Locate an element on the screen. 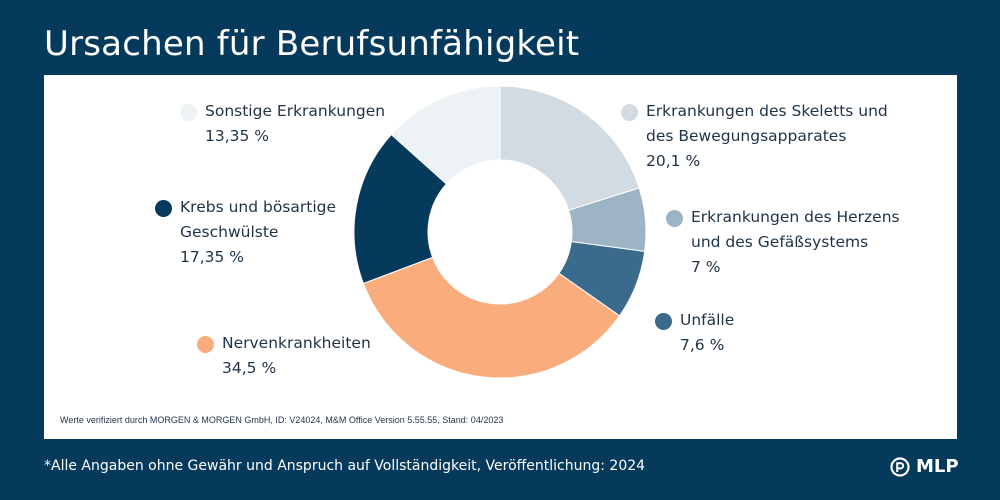 The image size is (1000, 500). mlp-logo-icon is located at coordinates (900, 466).